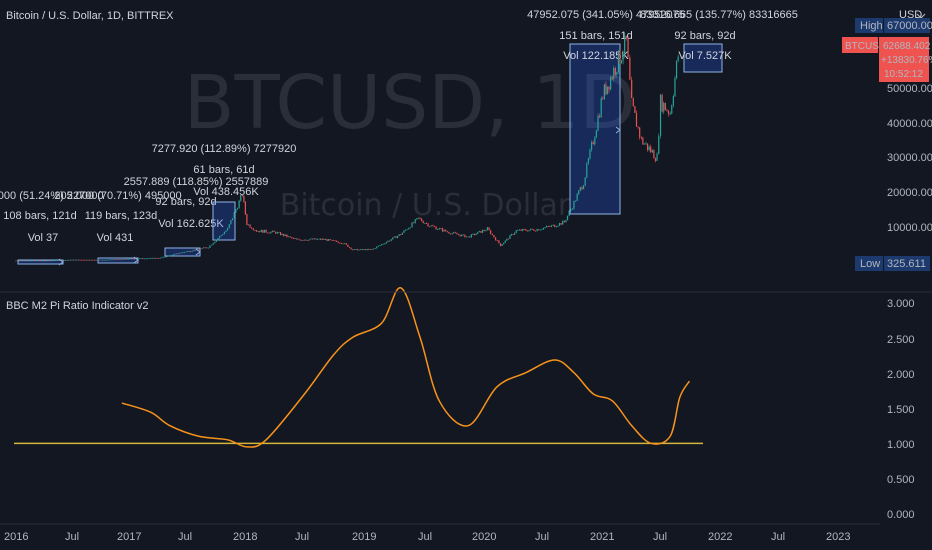  I want to click on measure-vol: Vol 7.527K, so click(705, 56).